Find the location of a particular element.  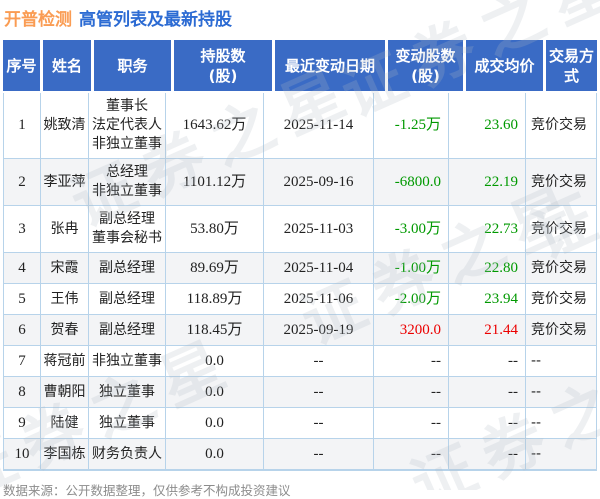

column-header-date: 最近变动日期 is located at coordinates (330, 65).